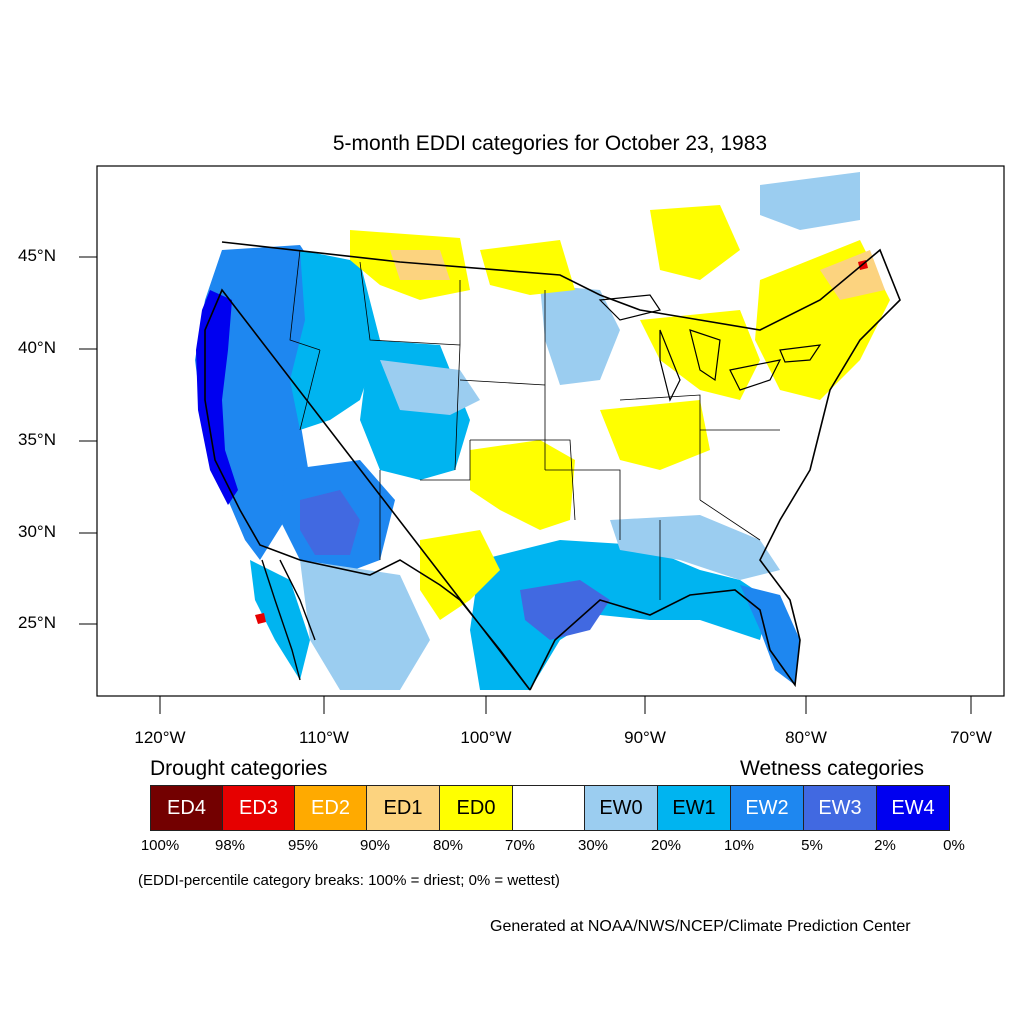  What do you see at coordinates (330, 522) in the screenshot?
I see `arizona-ew3-region` at bounding box center [330, 522].